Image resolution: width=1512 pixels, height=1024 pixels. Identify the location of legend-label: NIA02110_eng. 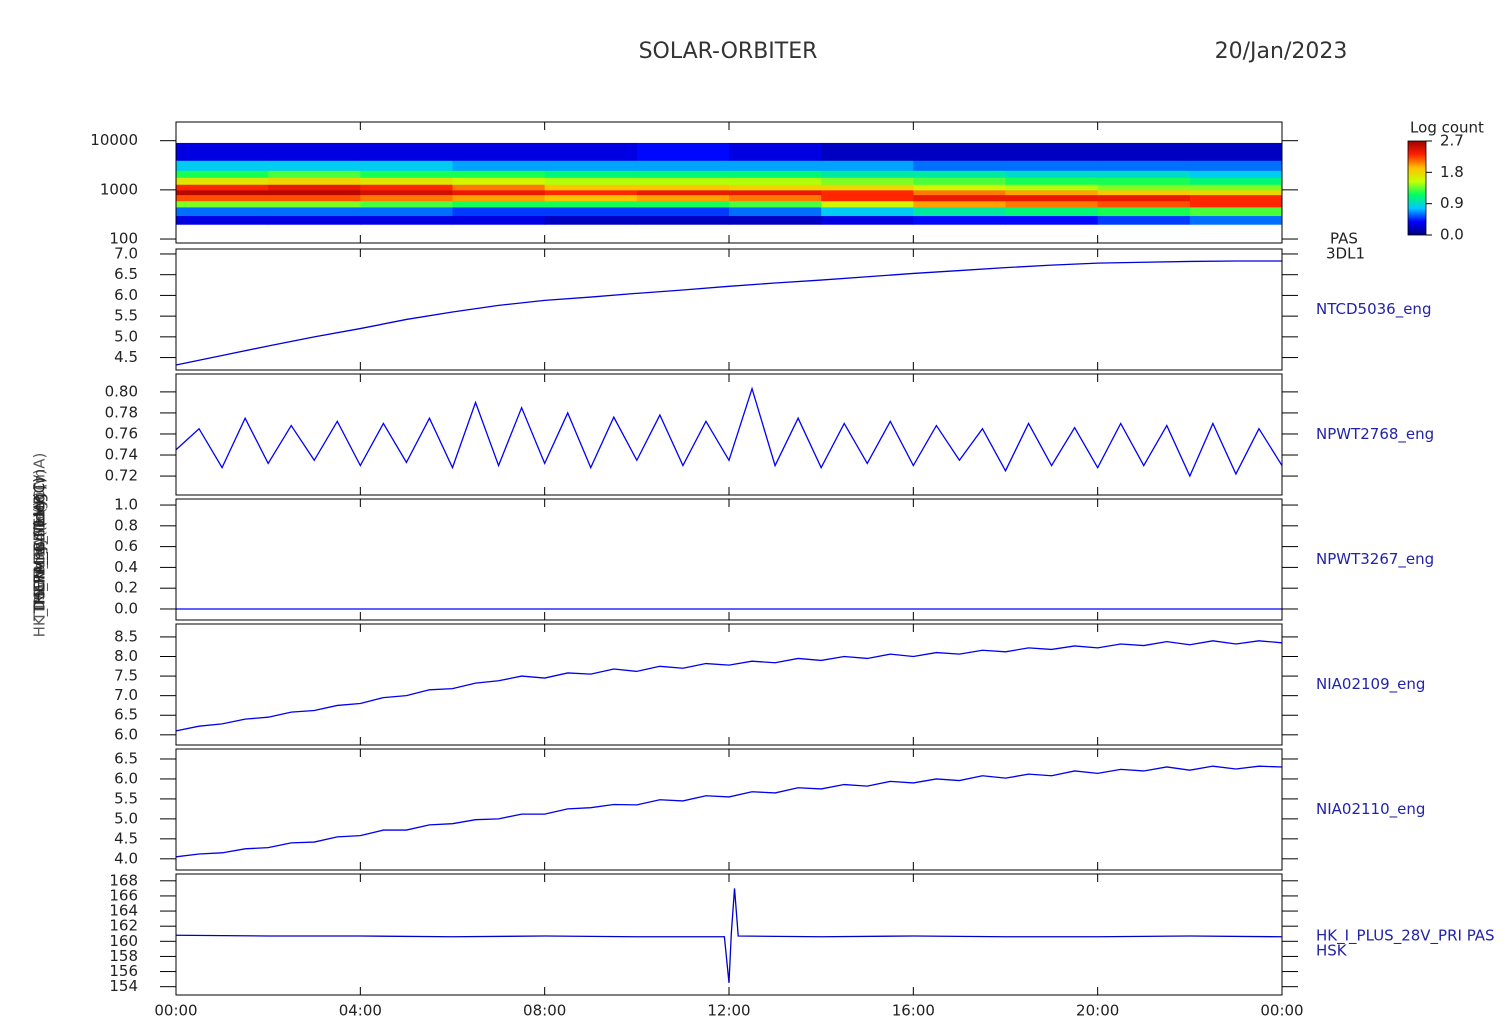
(1370, 809).